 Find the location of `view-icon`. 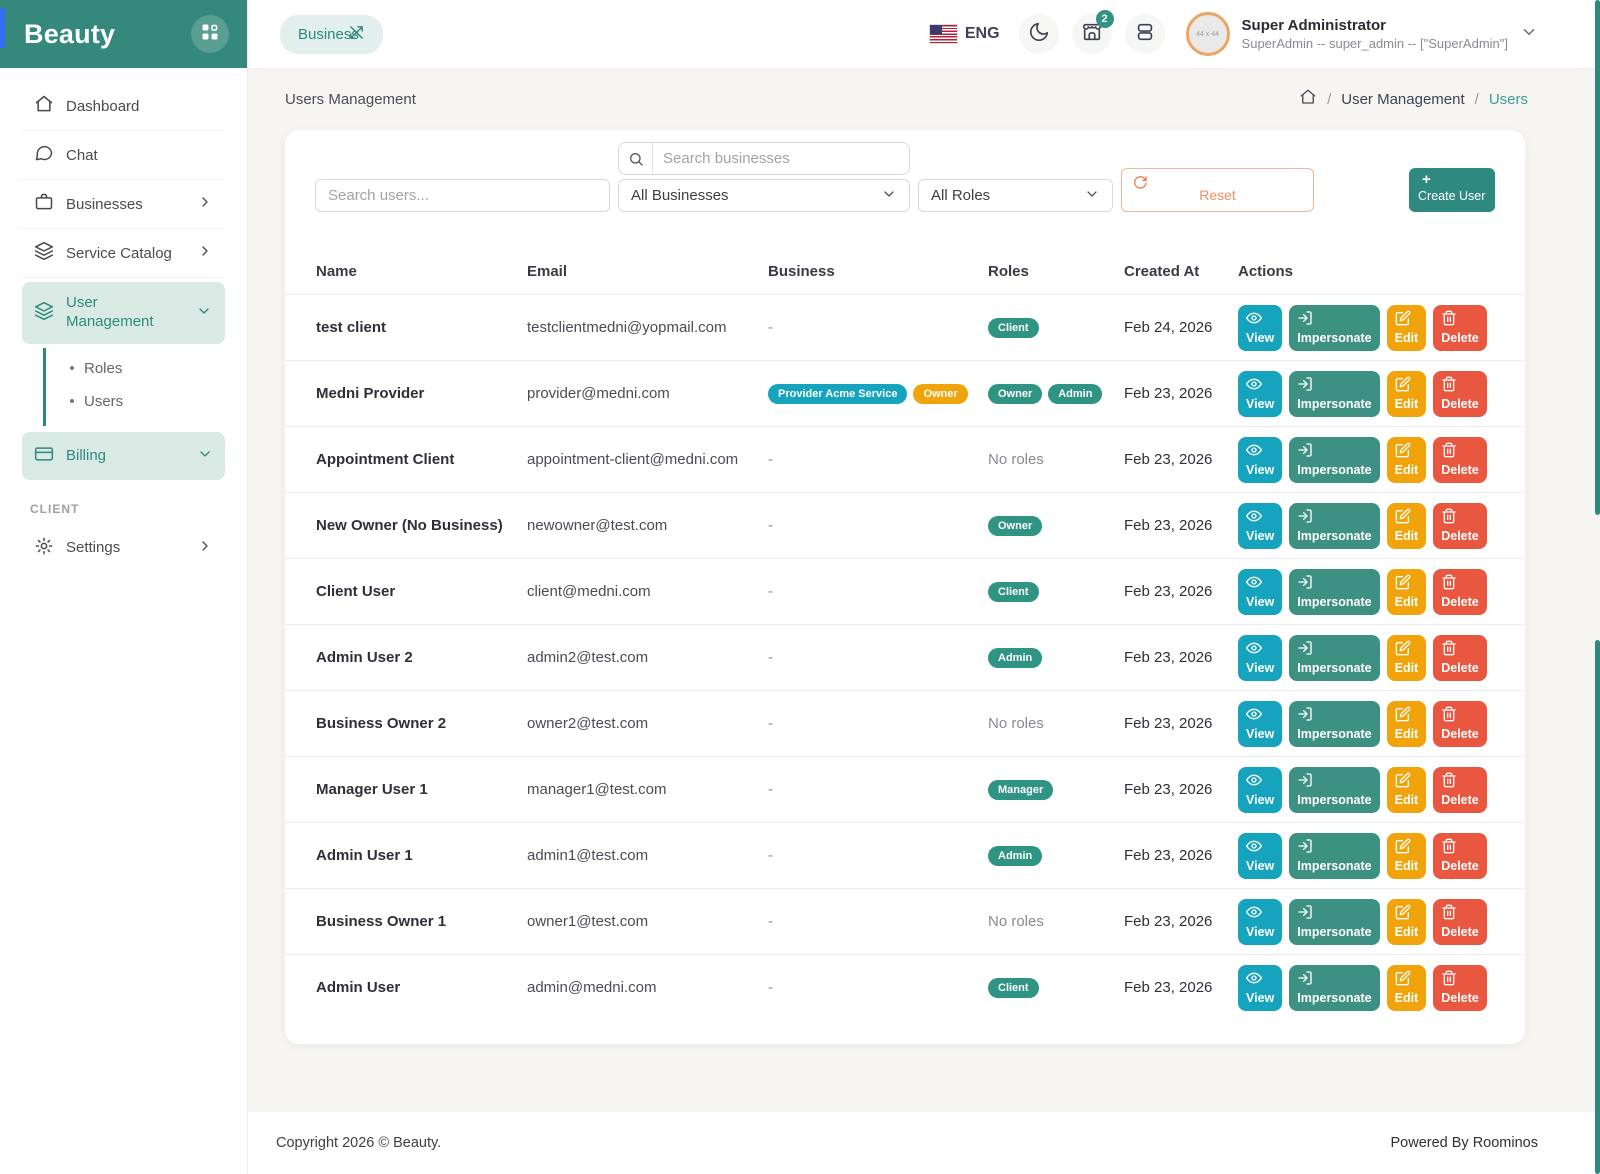

view-icon is located at coordinates (1254, 583).